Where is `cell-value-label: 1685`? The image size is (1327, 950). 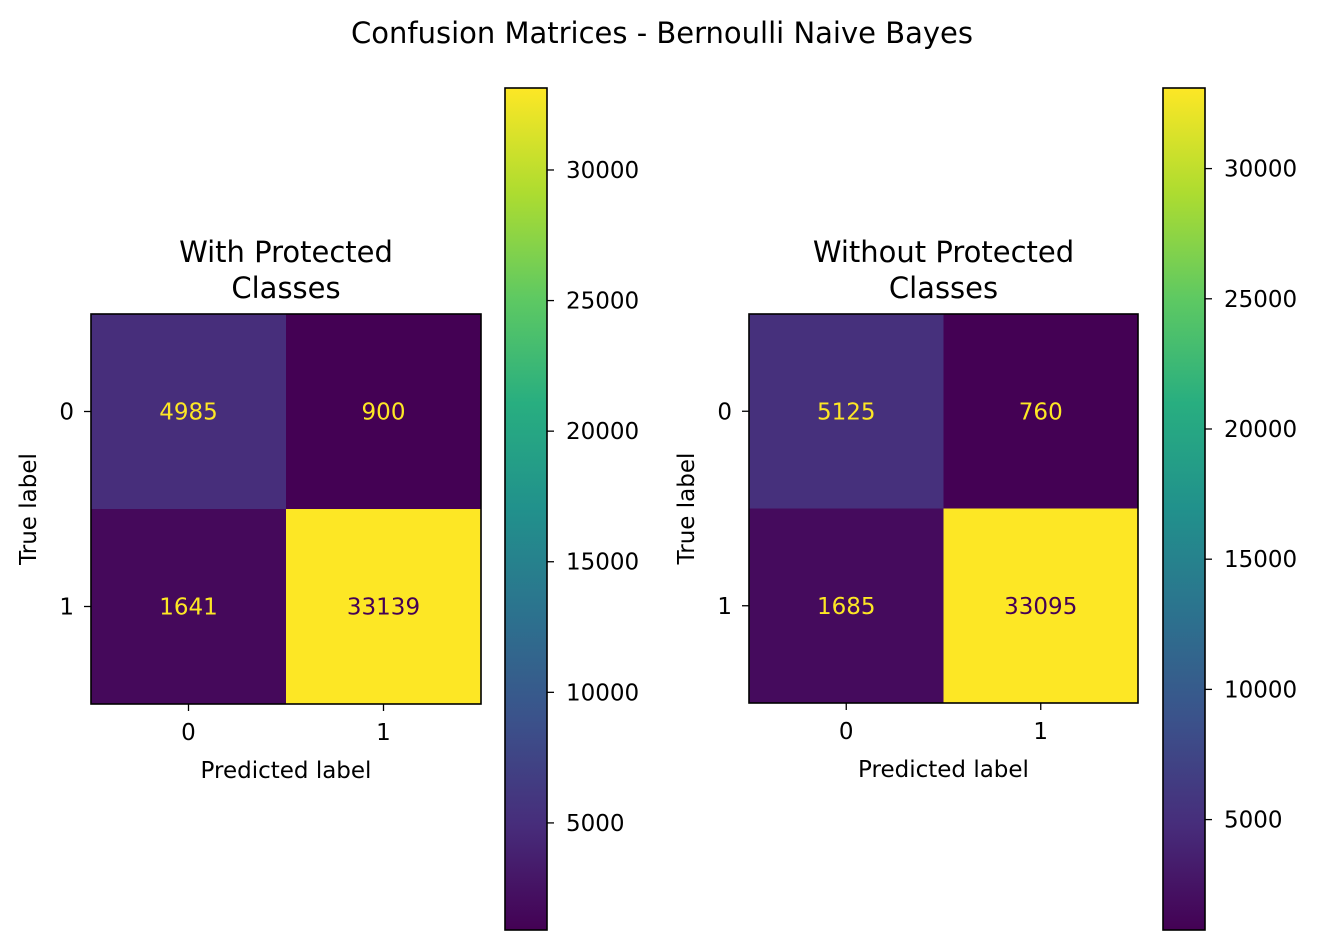
cell-value-label: 1685 is located at coordinates (846, 607).